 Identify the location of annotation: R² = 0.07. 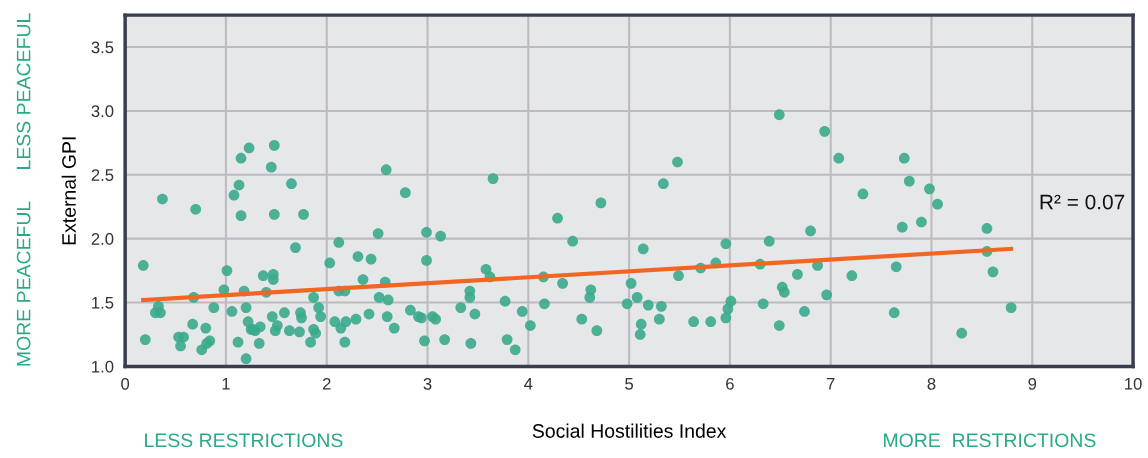
(1082, 202).